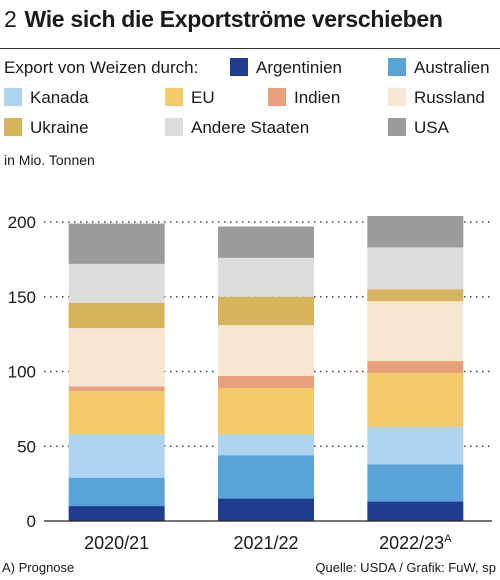 The image size is (500, 580). I want to click on legend-item-australien: Australien, so click(439, 68).